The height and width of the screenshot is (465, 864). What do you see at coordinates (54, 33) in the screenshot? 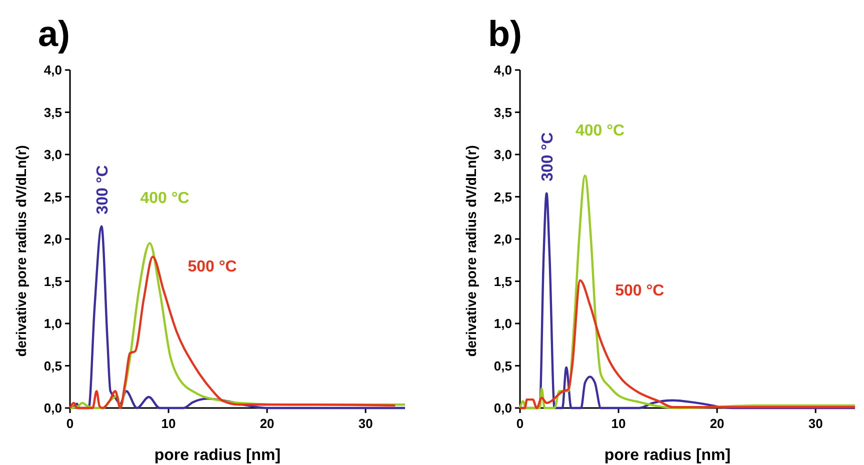
I see `chart-title: a)` at bounding box center [54, 33].